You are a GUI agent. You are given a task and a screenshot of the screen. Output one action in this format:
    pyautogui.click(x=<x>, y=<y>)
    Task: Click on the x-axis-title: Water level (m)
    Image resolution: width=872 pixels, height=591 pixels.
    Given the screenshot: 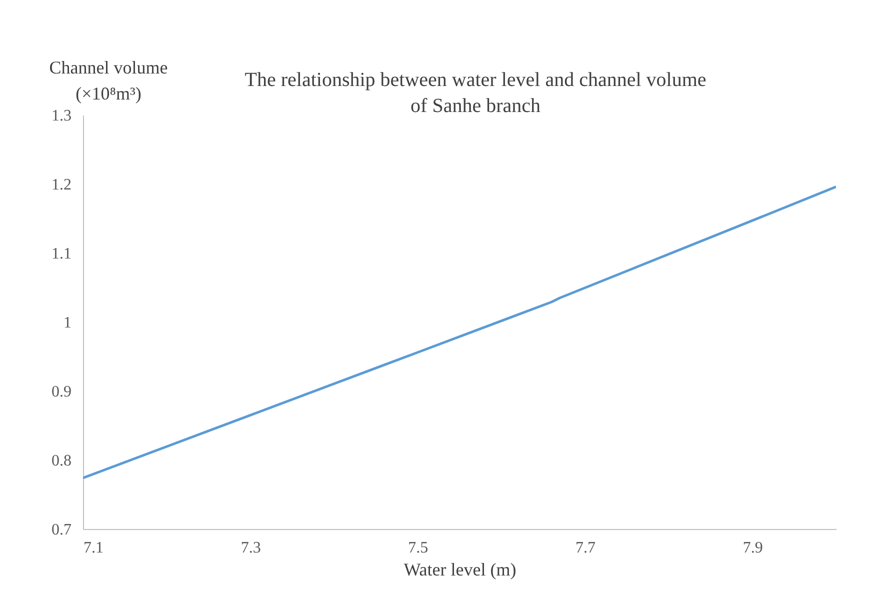 What is the action you would take?
    pyautogui.click(x=460, y=570)
    